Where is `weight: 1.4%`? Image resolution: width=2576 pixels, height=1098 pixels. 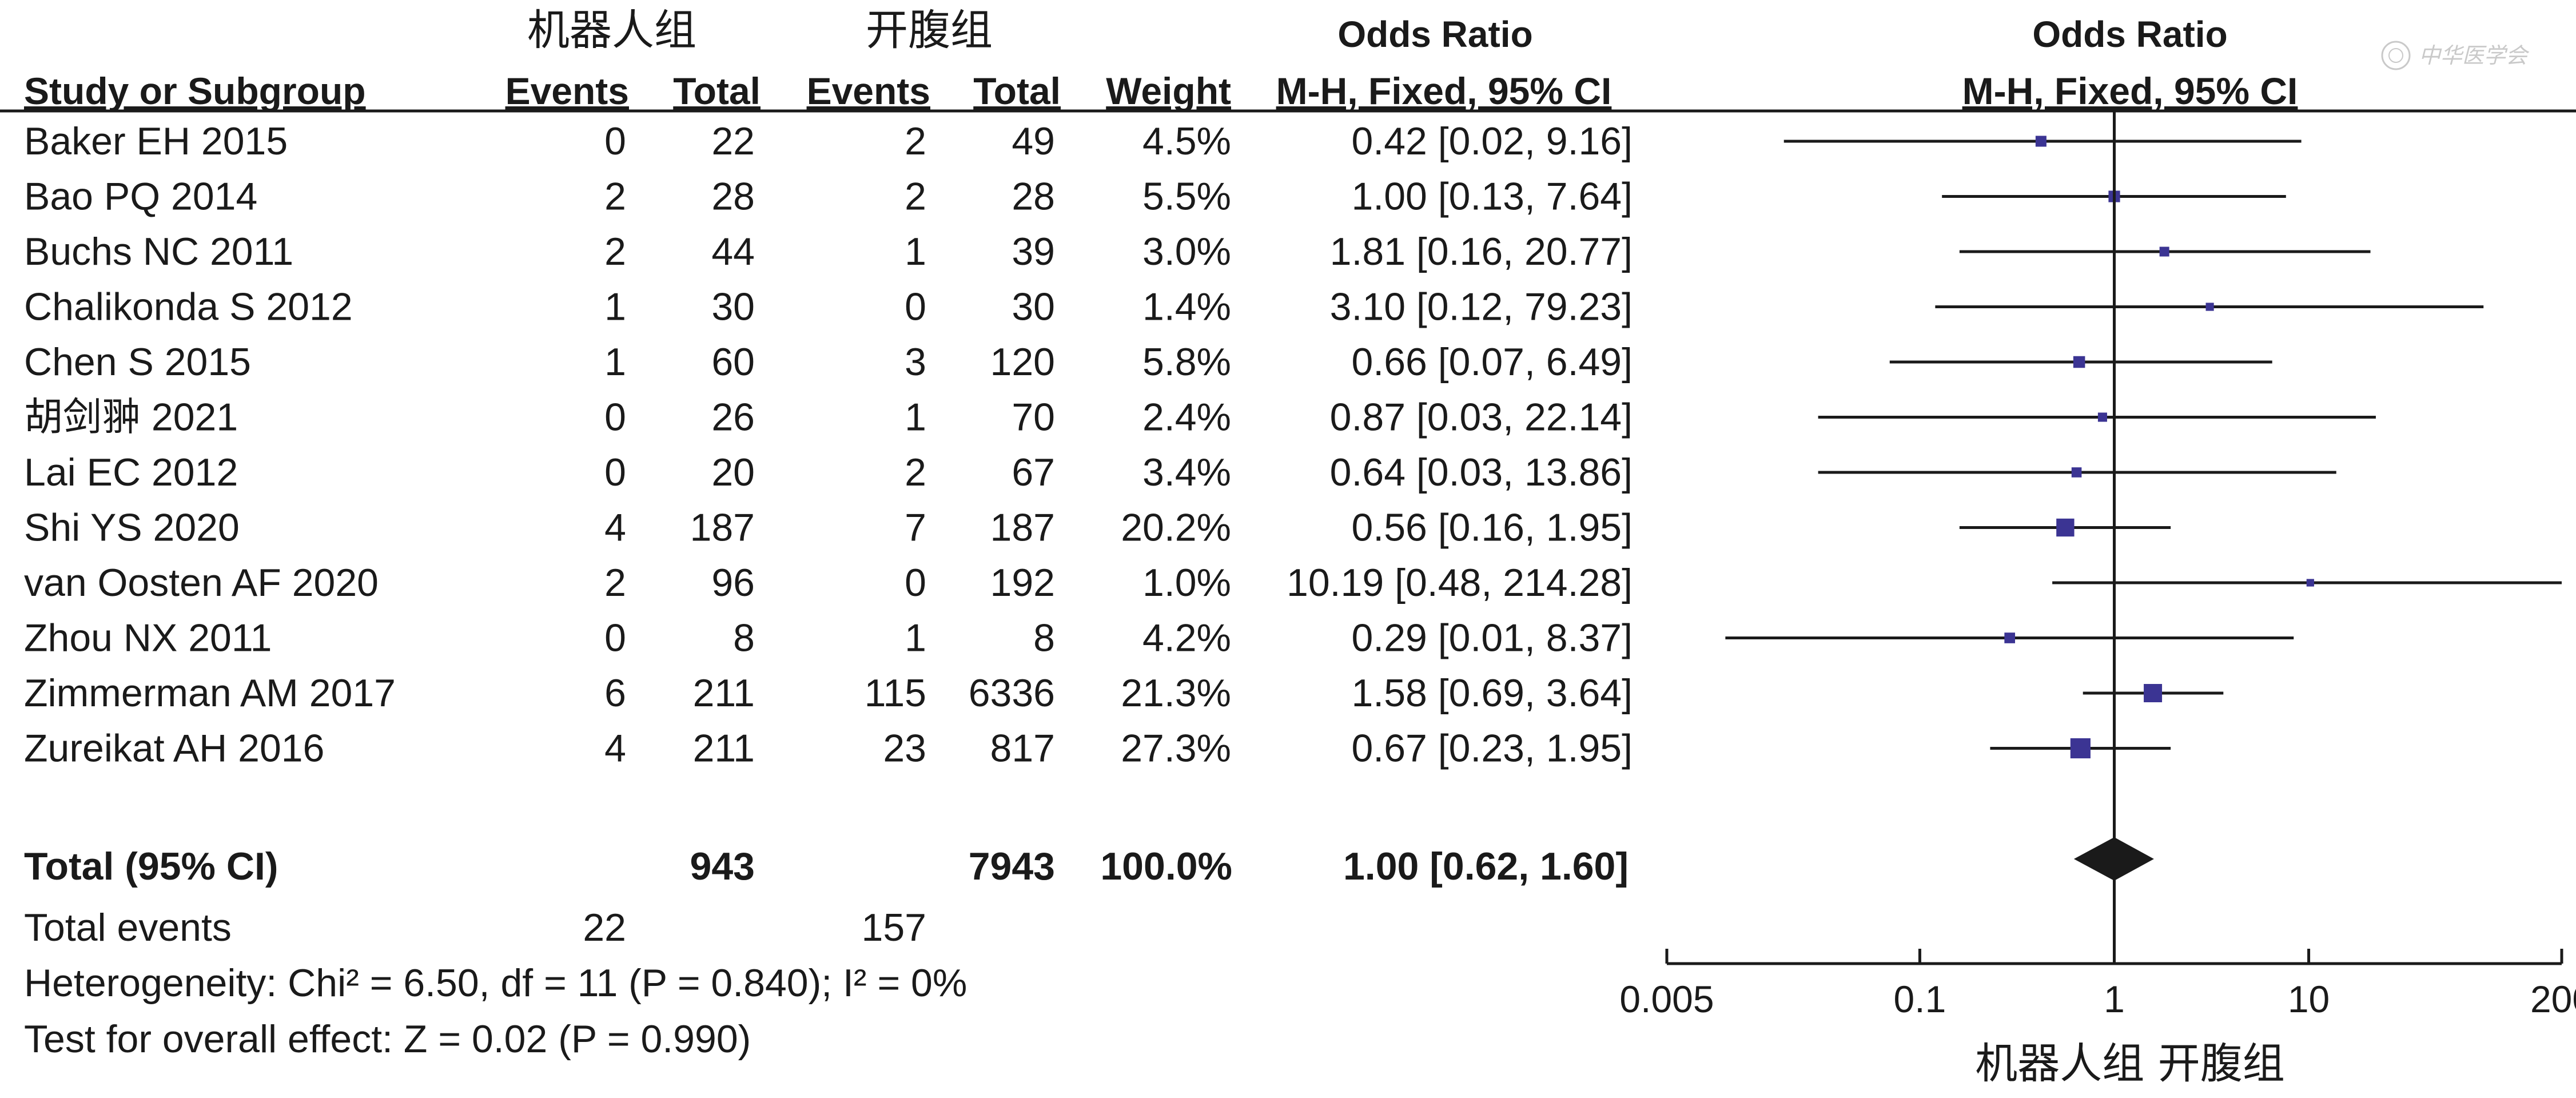
weight: 1.4% is located at coordinates (1186, 307).